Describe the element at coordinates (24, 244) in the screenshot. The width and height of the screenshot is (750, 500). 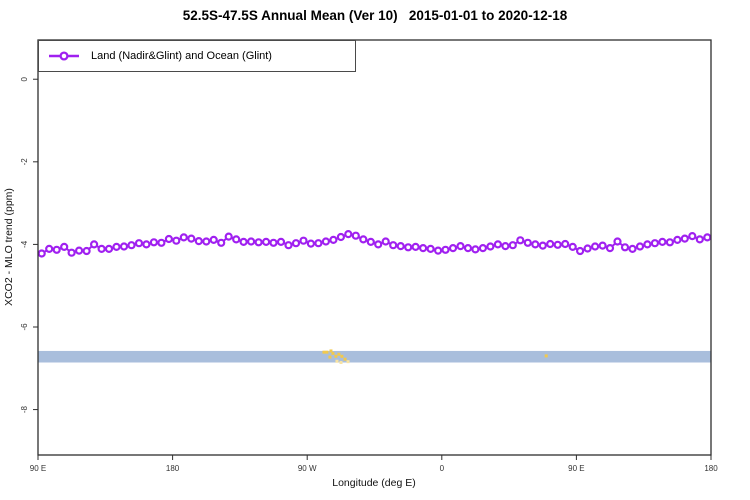
I see `y-tick-label: -4` at that location.